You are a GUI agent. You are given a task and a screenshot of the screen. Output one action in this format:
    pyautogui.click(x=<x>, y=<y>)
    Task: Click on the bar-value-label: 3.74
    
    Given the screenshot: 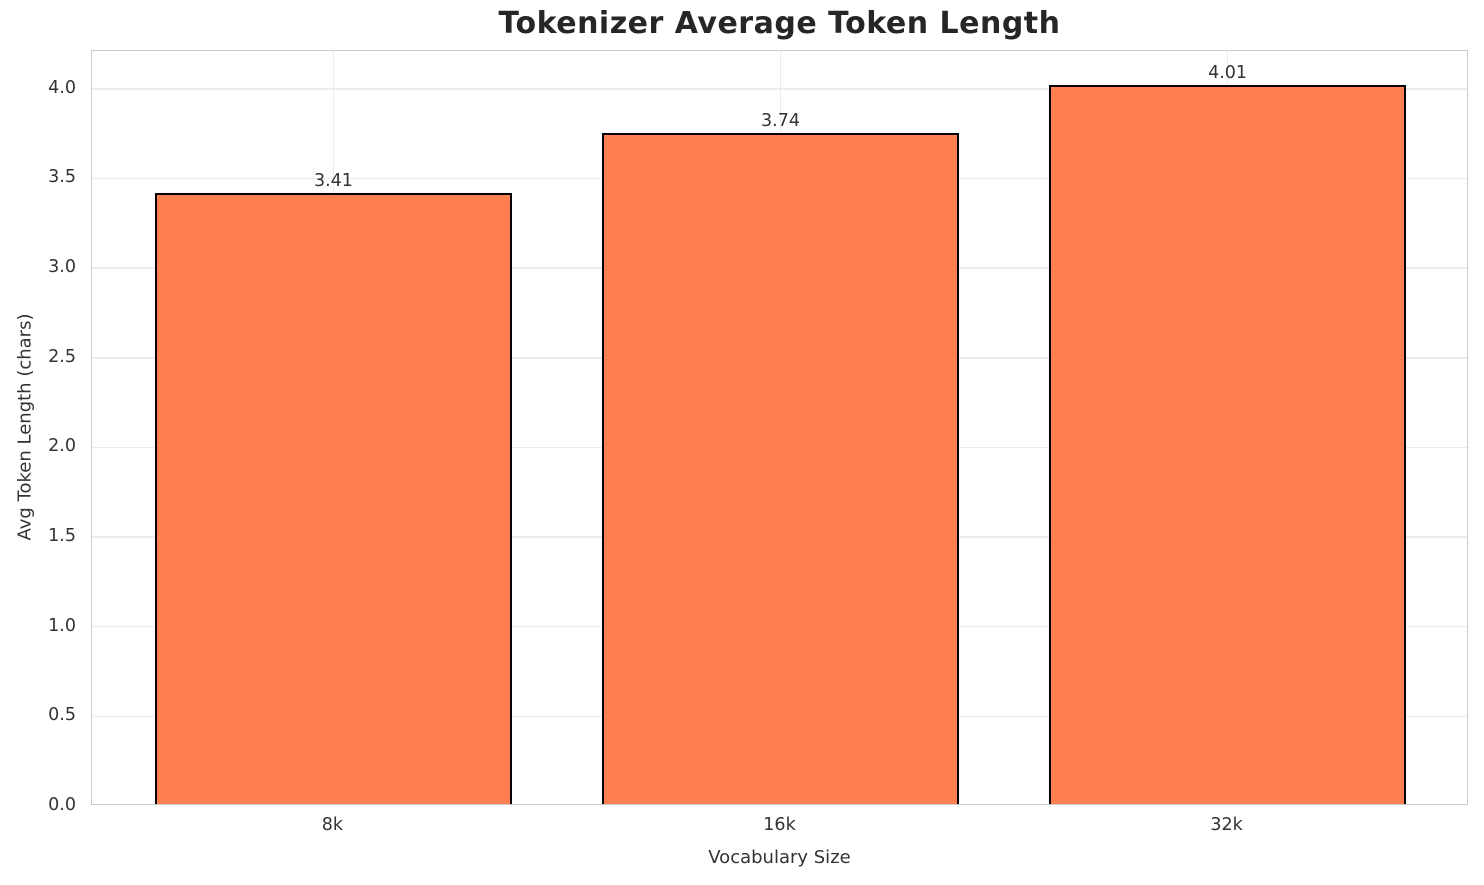 What is the action you would take?
    pyautogui.click(x=780, y=121)
    